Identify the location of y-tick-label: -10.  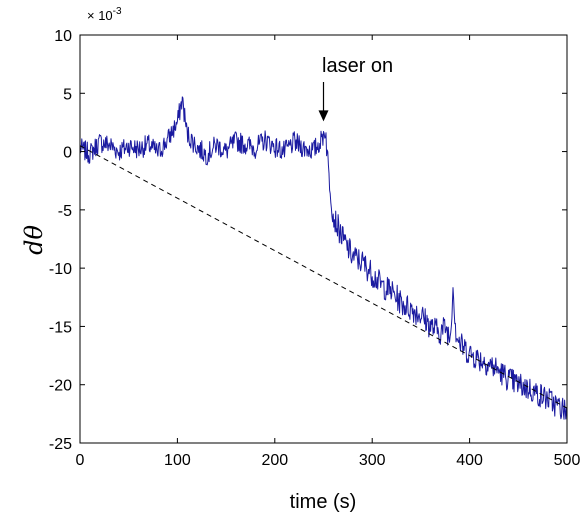
(60, 269).